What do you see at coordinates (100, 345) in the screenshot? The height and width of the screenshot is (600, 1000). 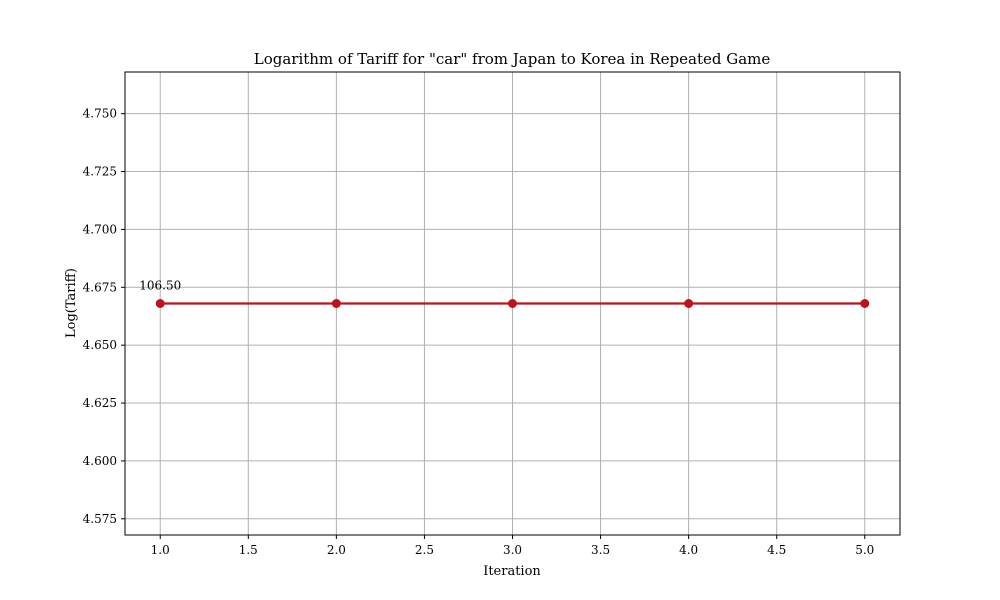 I see `y-tick-label: 4.650` at bounding box center [100, 345].